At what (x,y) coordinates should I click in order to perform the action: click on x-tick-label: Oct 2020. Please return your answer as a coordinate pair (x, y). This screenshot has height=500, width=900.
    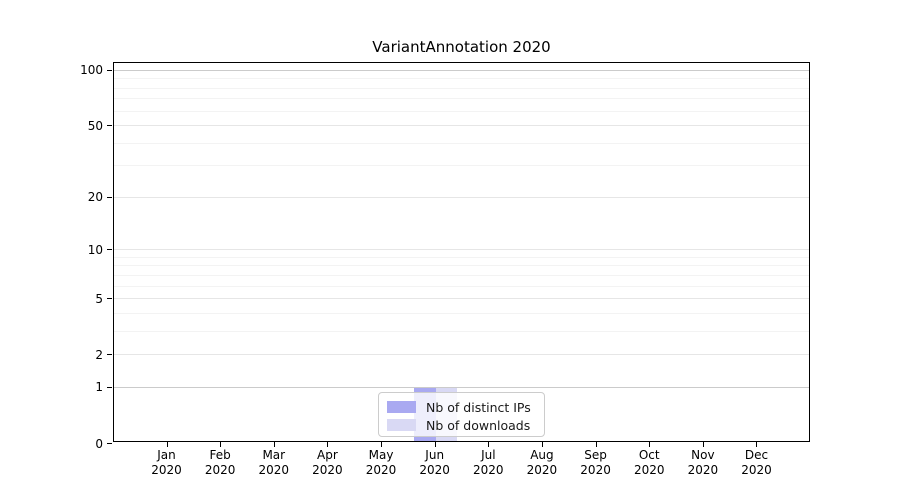
    Looking at the image, I should click on (649, 462).